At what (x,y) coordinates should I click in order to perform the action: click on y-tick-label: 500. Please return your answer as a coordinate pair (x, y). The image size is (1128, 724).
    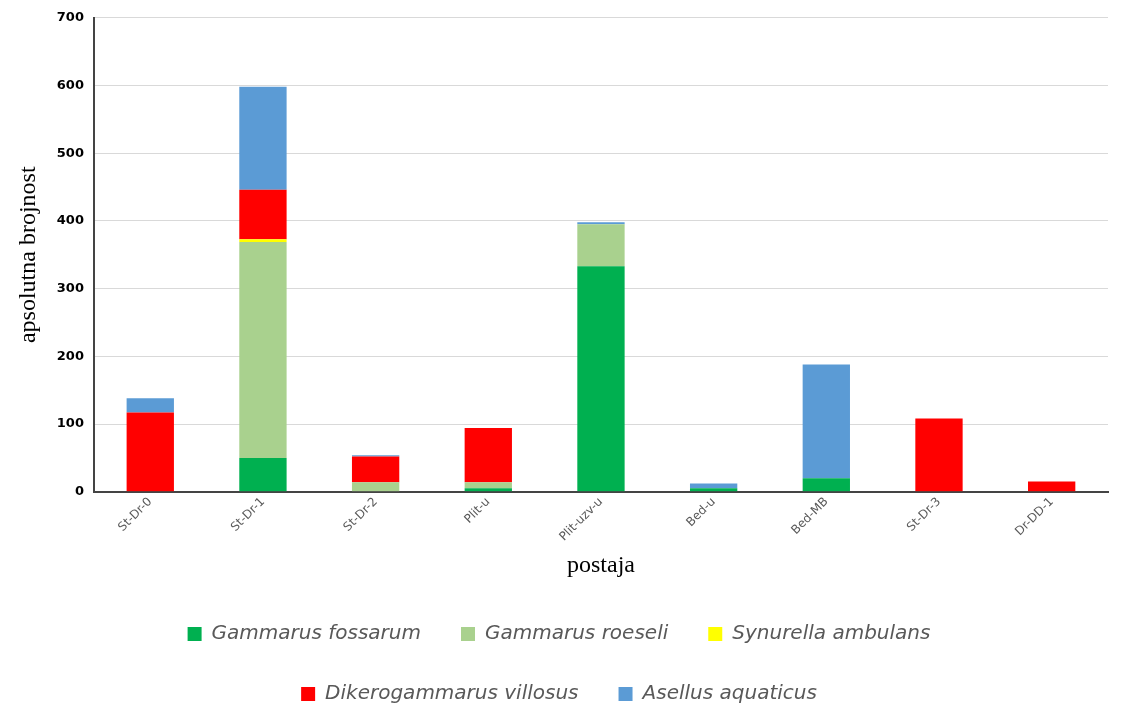
    Looking at the image, I should click on (70, 152).